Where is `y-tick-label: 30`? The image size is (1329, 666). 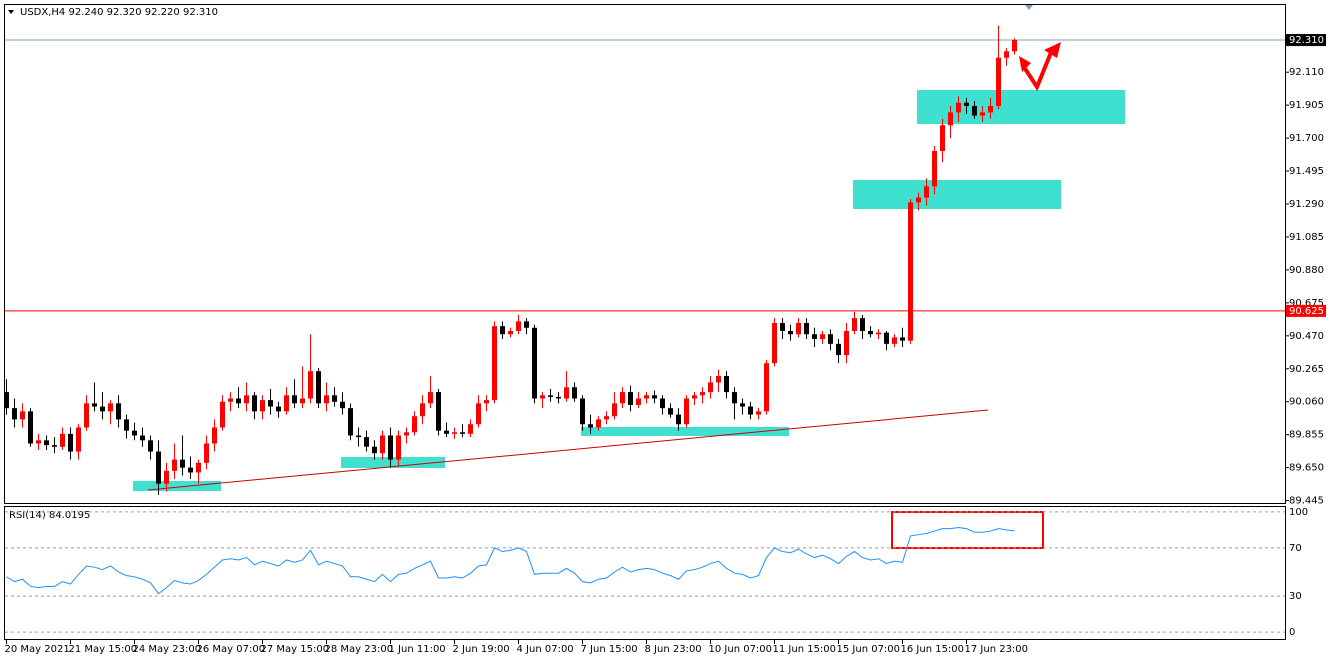 y-tick-label: 30 is located at coordinates (1295, 596).